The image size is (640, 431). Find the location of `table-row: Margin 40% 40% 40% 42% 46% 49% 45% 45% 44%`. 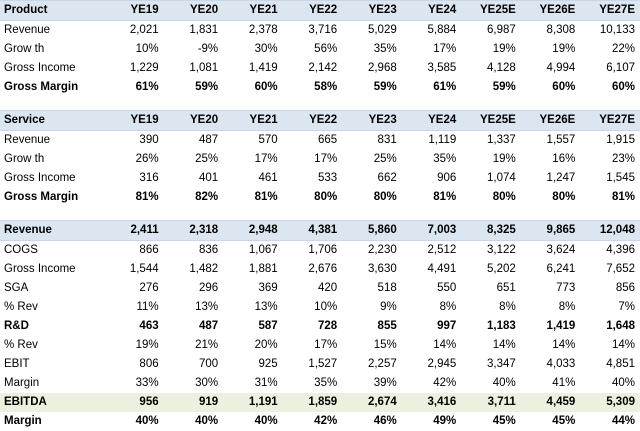

table-row: Margin 40% 40% 40% 42% 46% 49% 45% 45% 44% is located at coordinates (320, 421).